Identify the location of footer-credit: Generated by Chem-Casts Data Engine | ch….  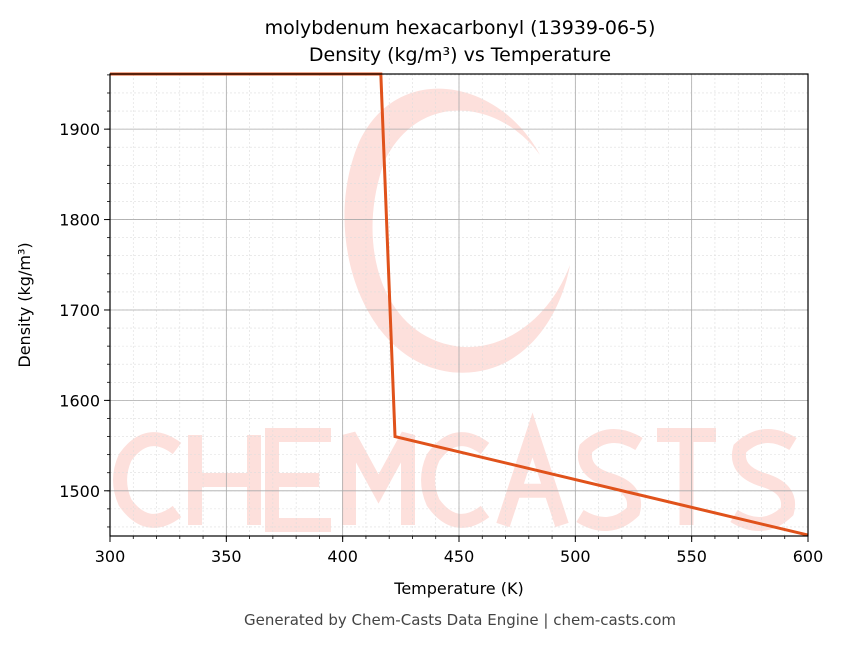
(460, 620).